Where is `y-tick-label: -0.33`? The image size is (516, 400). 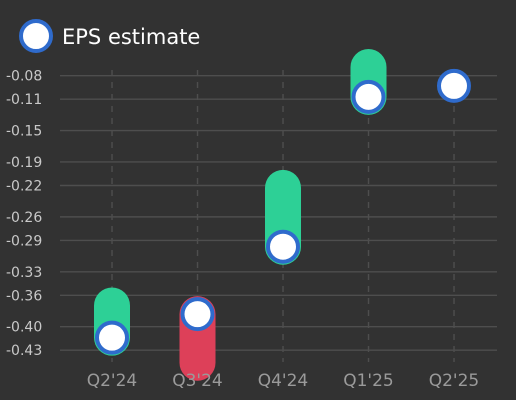 y-tick-label: -0.33 is located at coordinates (24, 273).